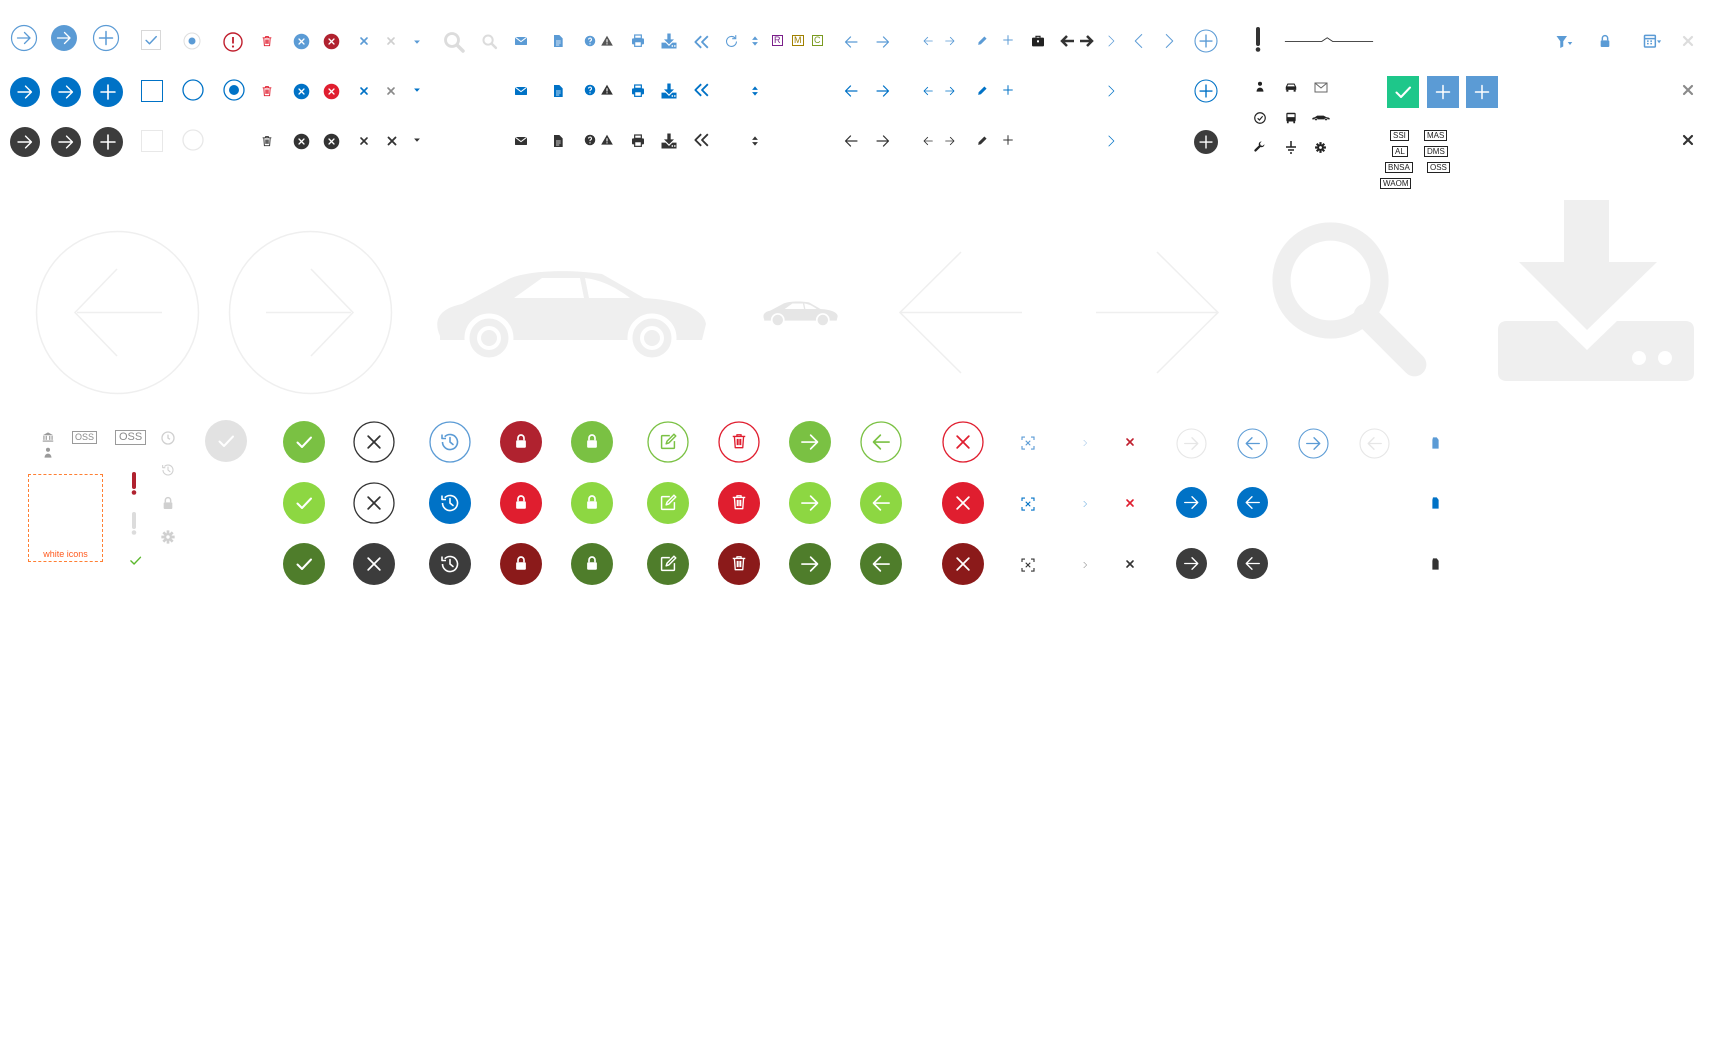 The image size is (1721, 1049). I want to click on slider-line-icon, so click(1329, 40).